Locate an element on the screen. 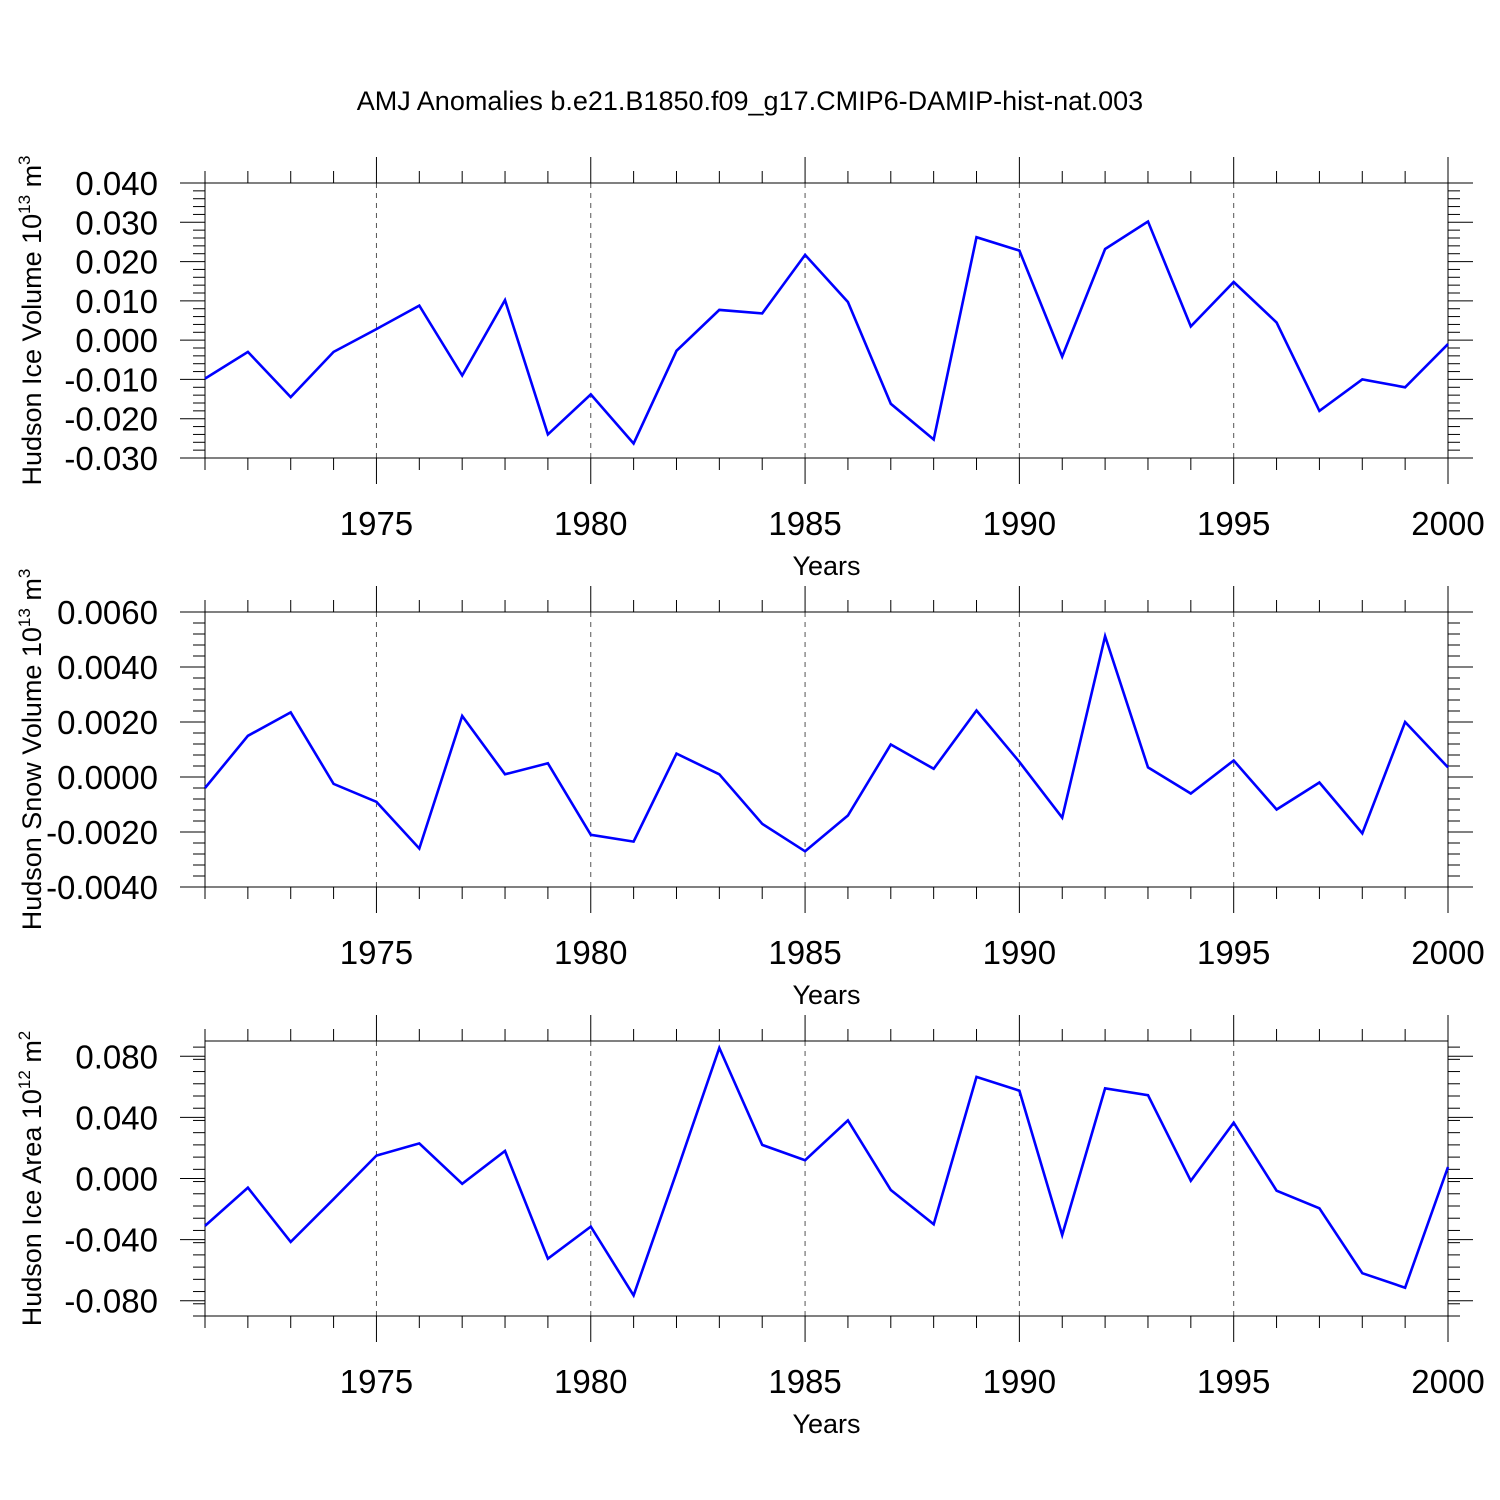 This screenshot has height=1500, width=1500. y-axis-label: Hudson Ice Area 1012 m2 is located at coordinates (31, 1179).